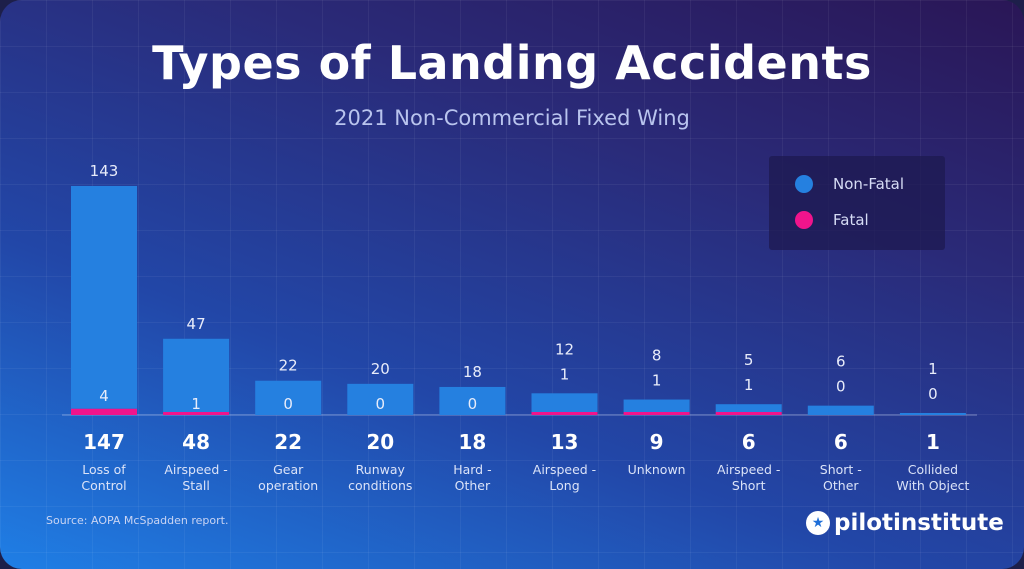 The height and width of the screenshot is (569, 1024). I want to click on total-label: 22, so click(288, 442).